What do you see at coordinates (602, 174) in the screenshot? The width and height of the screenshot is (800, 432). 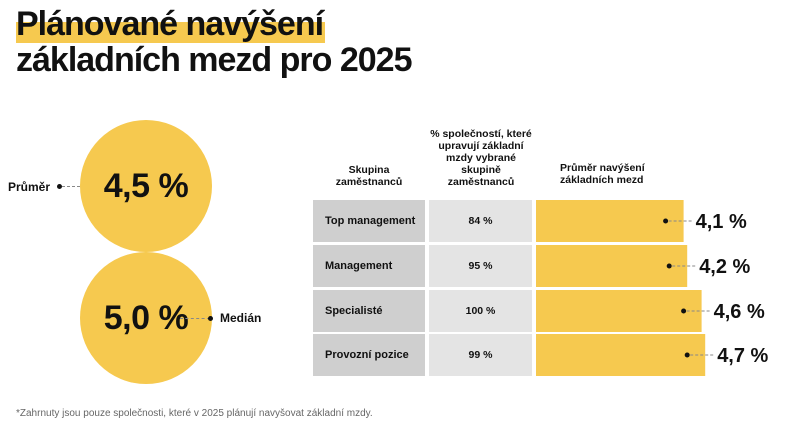 I see `header-increase: Průměr navýšení základních mezd` at bounding box center [602, 174].